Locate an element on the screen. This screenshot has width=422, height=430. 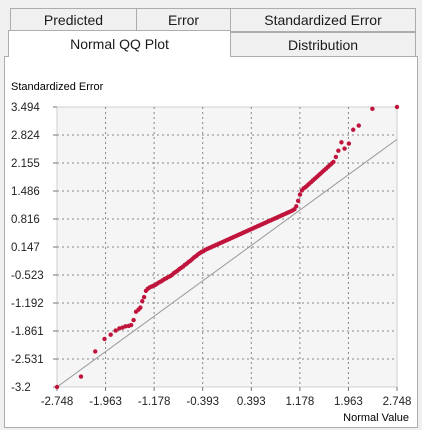
x-tick-label: 2.748 is located at coordinates (397, 402).